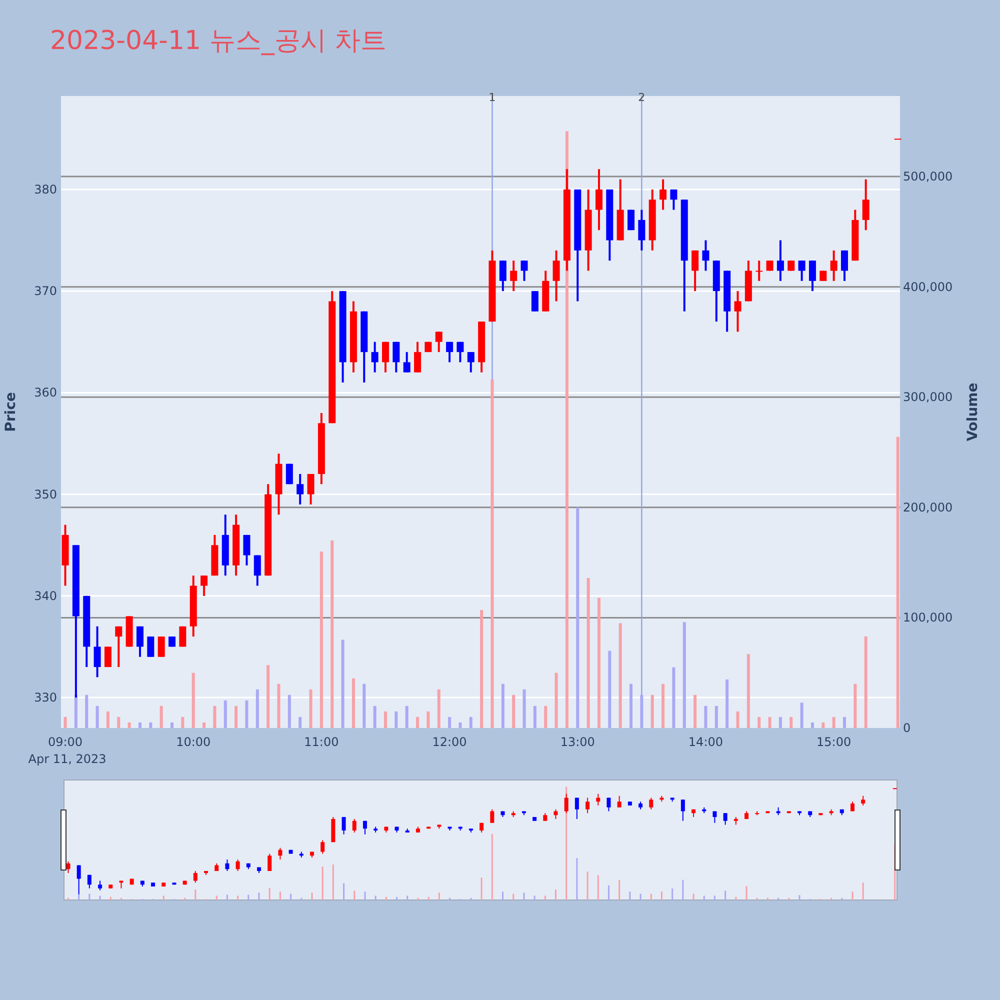  What do you see at coordinates (907, 728) in the screenshot?
I see `y2-tick-label: 0` at bounding box center [907, 728].